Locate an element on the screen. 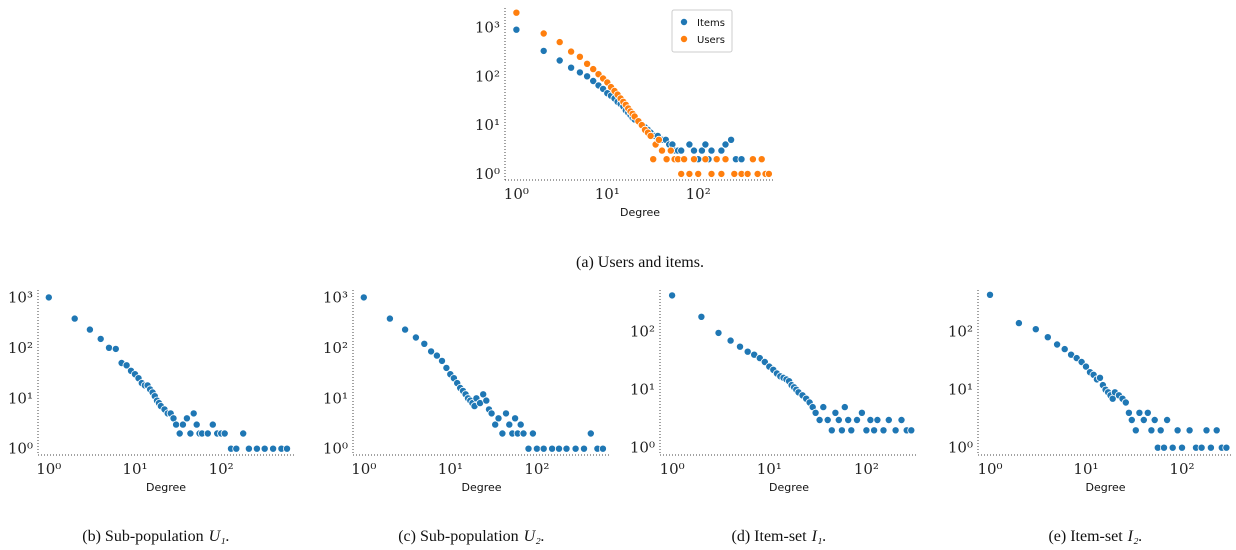  caption-text: (e) Item-set is located at coordinates (1085, 536).